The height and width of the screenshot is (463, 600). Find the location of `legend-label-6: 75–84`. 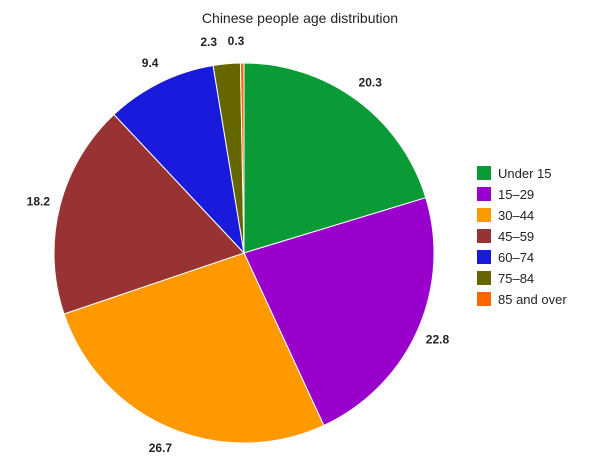

legend-label-6: 75–84 is located at coordinates (516, 278).